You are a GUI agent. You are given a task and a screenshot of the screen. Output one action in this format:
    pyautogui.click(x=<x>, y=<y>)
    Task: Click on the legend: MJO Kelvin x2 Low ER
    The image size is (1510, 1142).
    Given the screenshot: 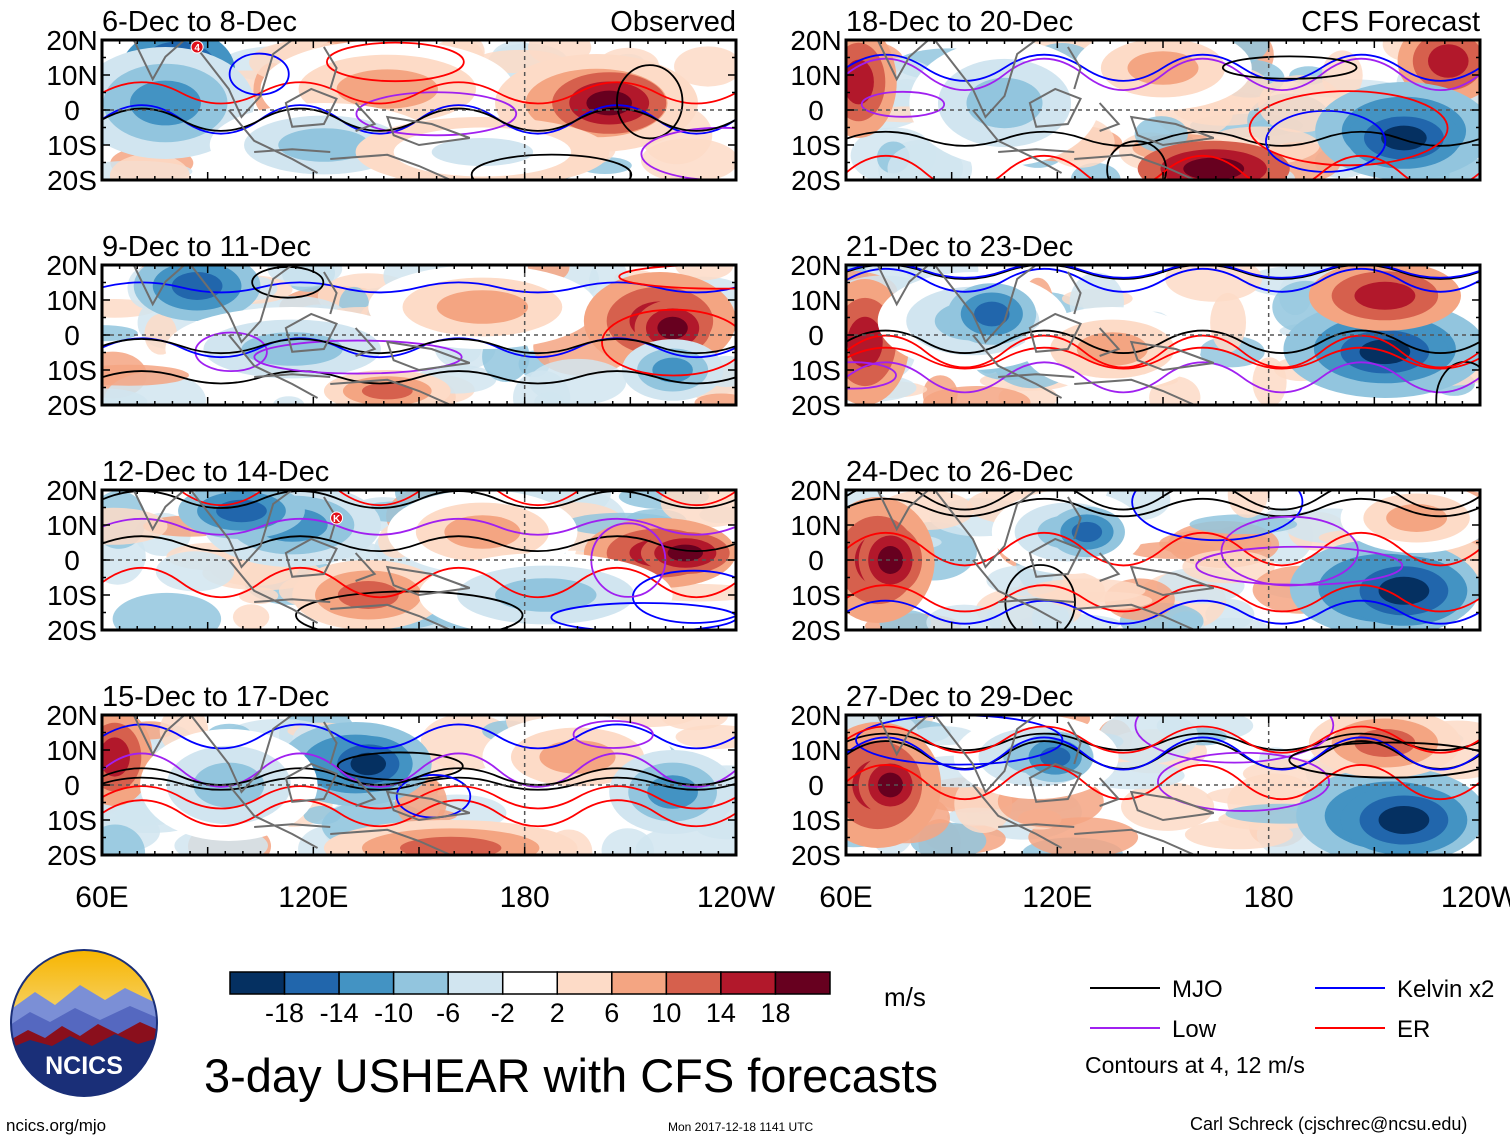 What is the action you would take?
    pyautogui.click(x=1292, y=1009)
    